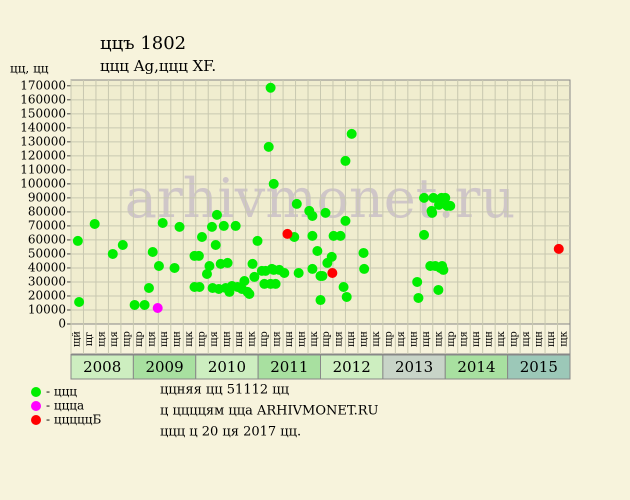 This screenshot has width=630, height=500. I want to click on year-label: 2014, so click(476, 367).